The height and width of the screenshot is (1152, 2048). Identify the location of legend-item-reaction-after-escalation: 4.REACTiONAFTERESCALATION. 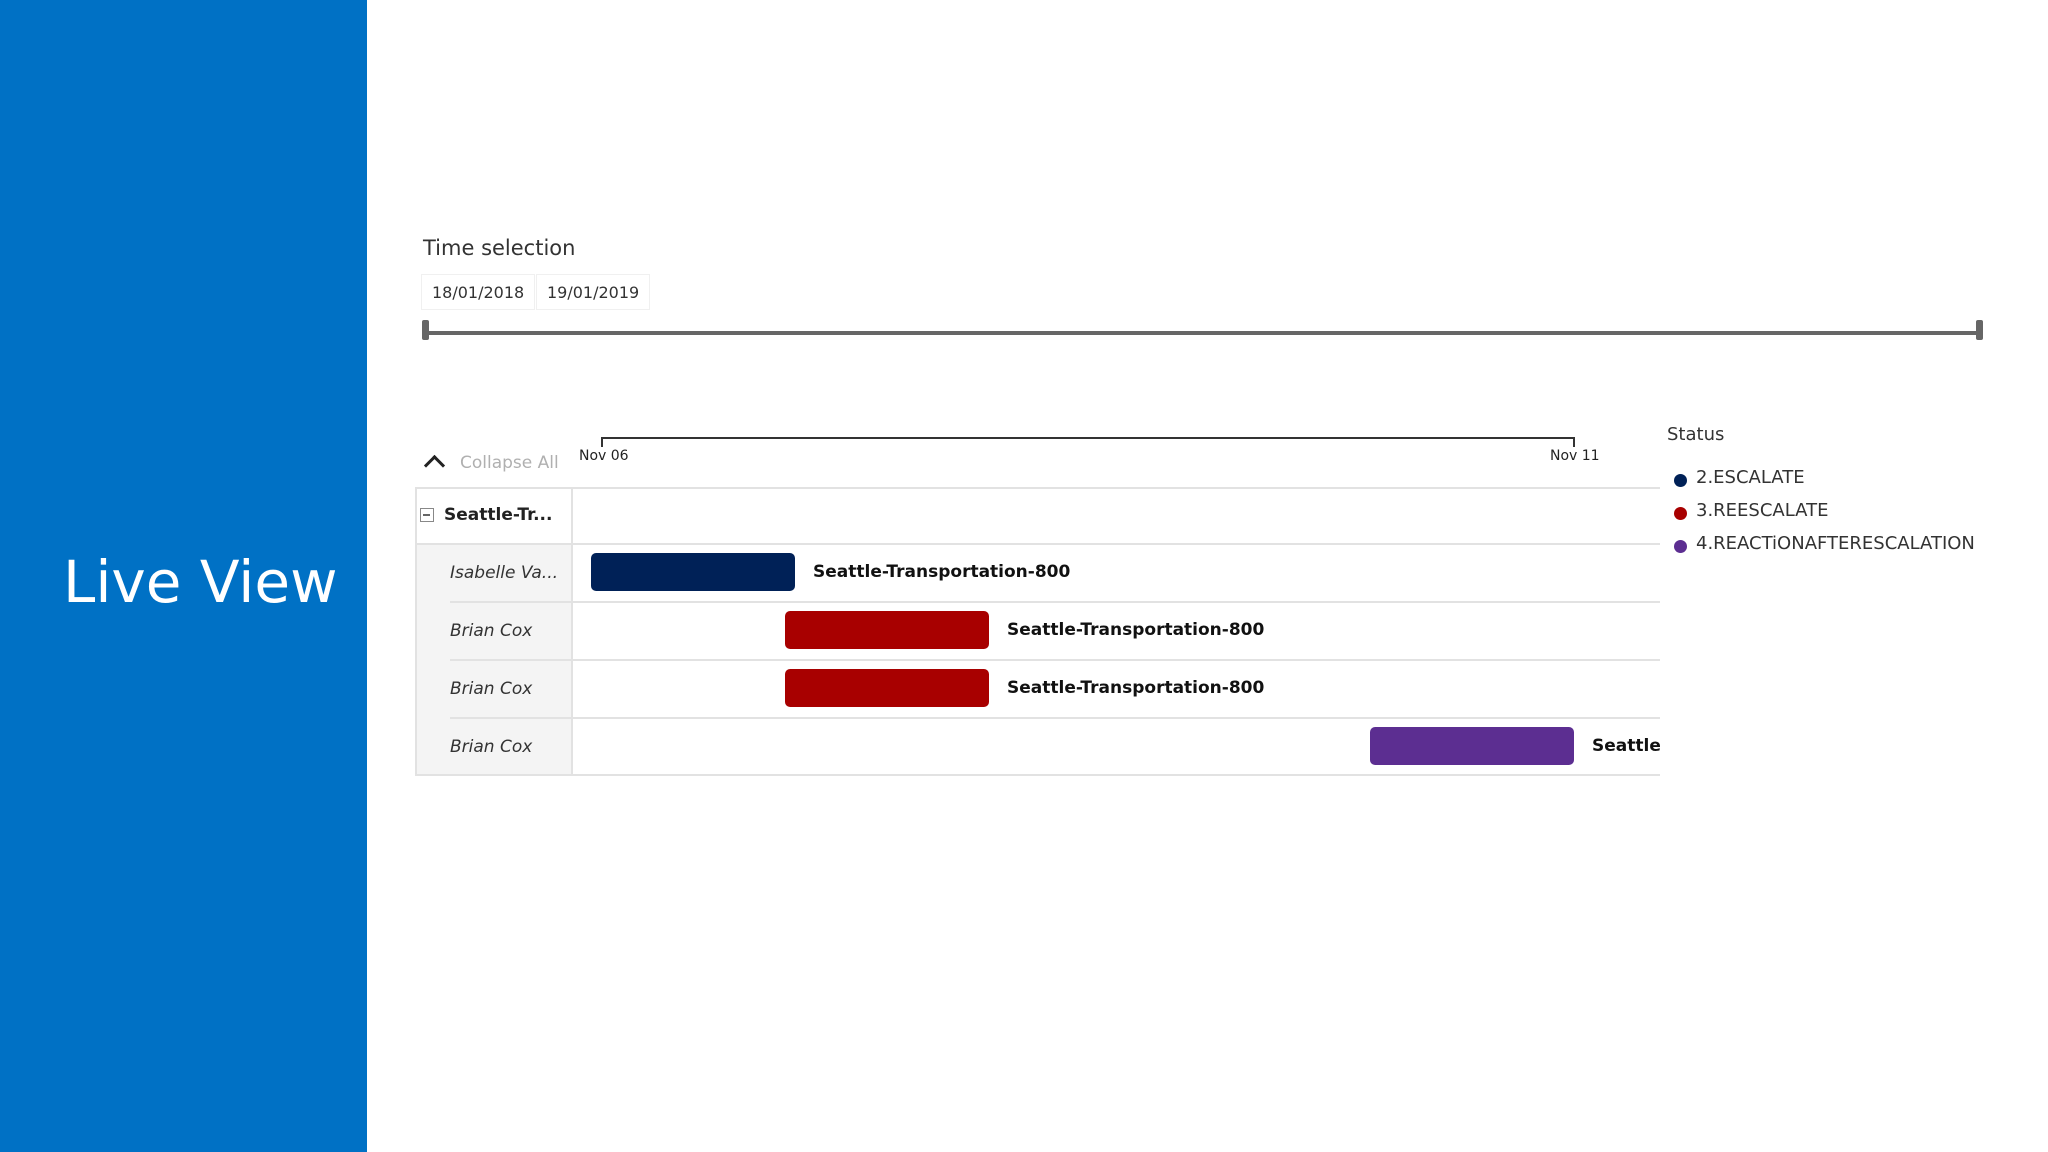
(1835, 543).